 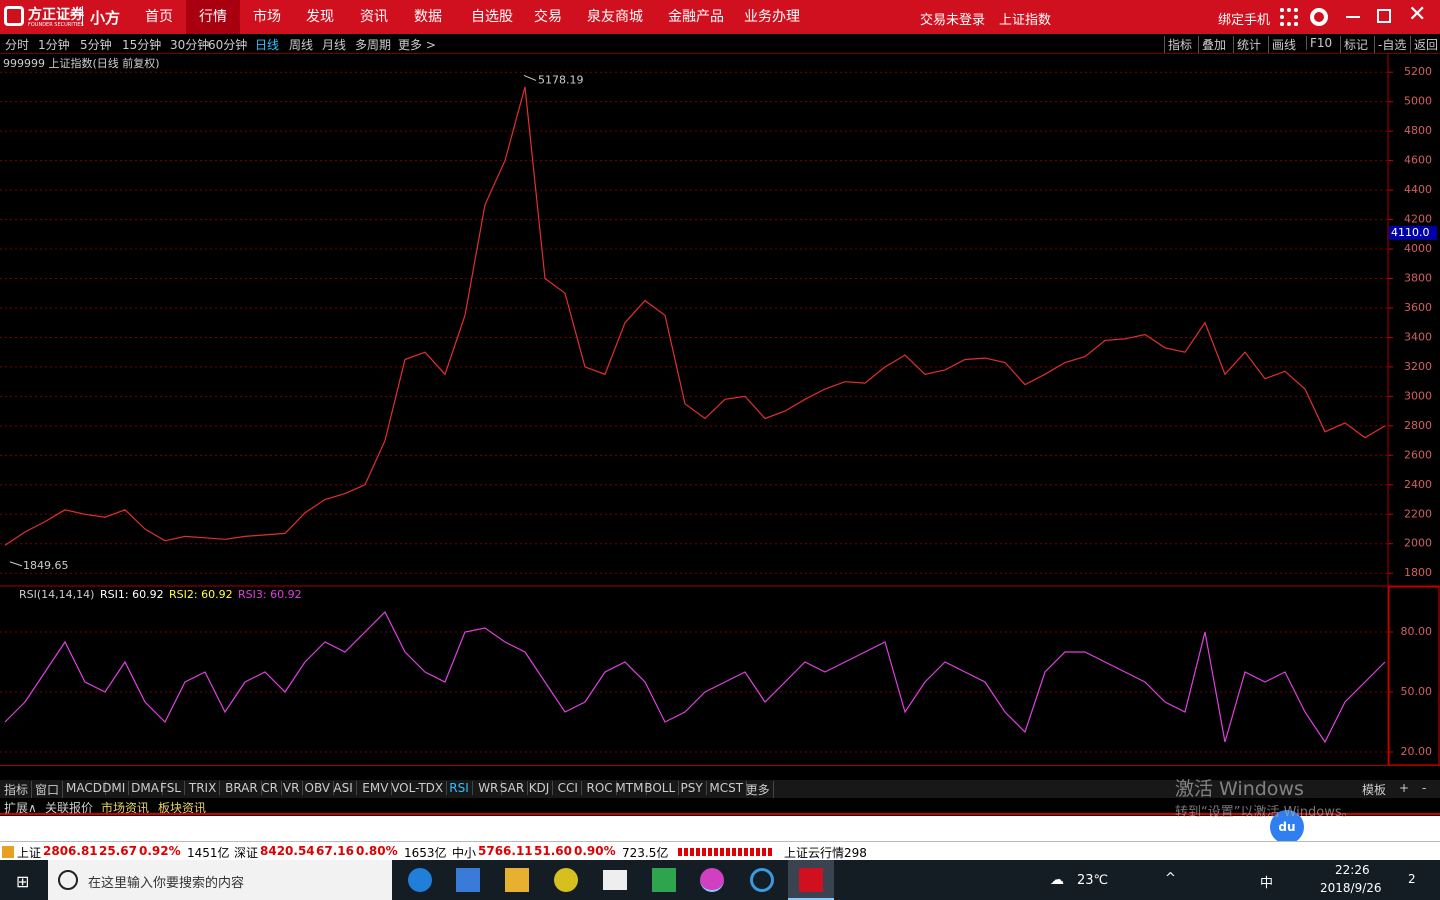 What do you see at coordinates (116, 788) in the screenshot?
I see `indicator-tab: DMI` at bounding box center [116, 788].